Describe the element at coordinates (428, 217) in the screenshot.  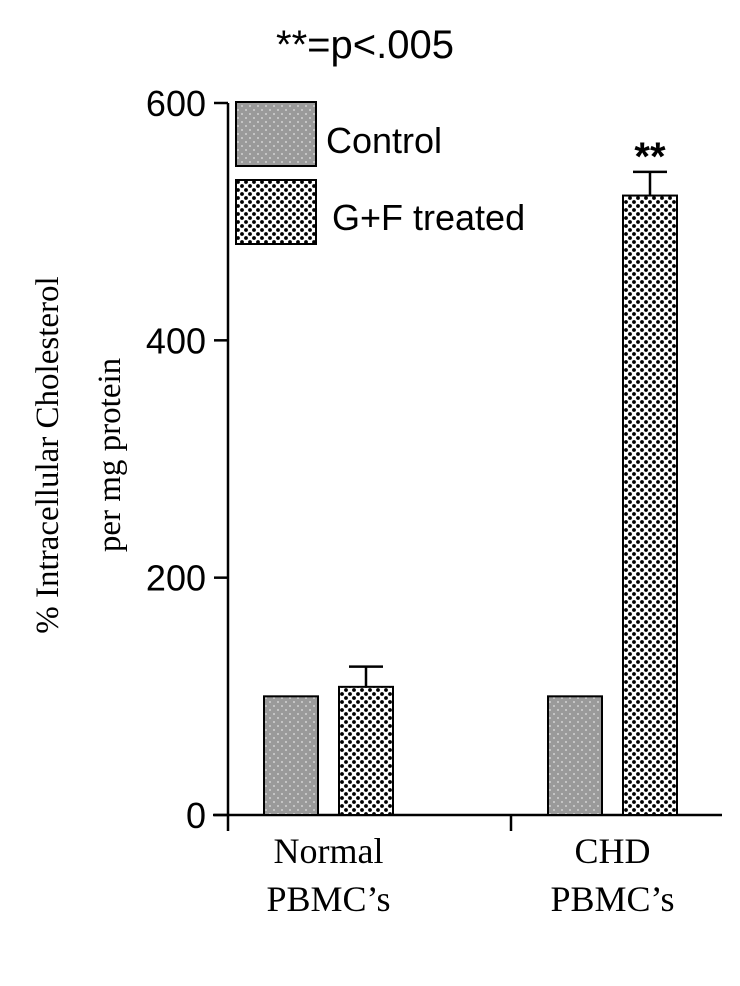
I see `legend-label: G+F treated` at that location.